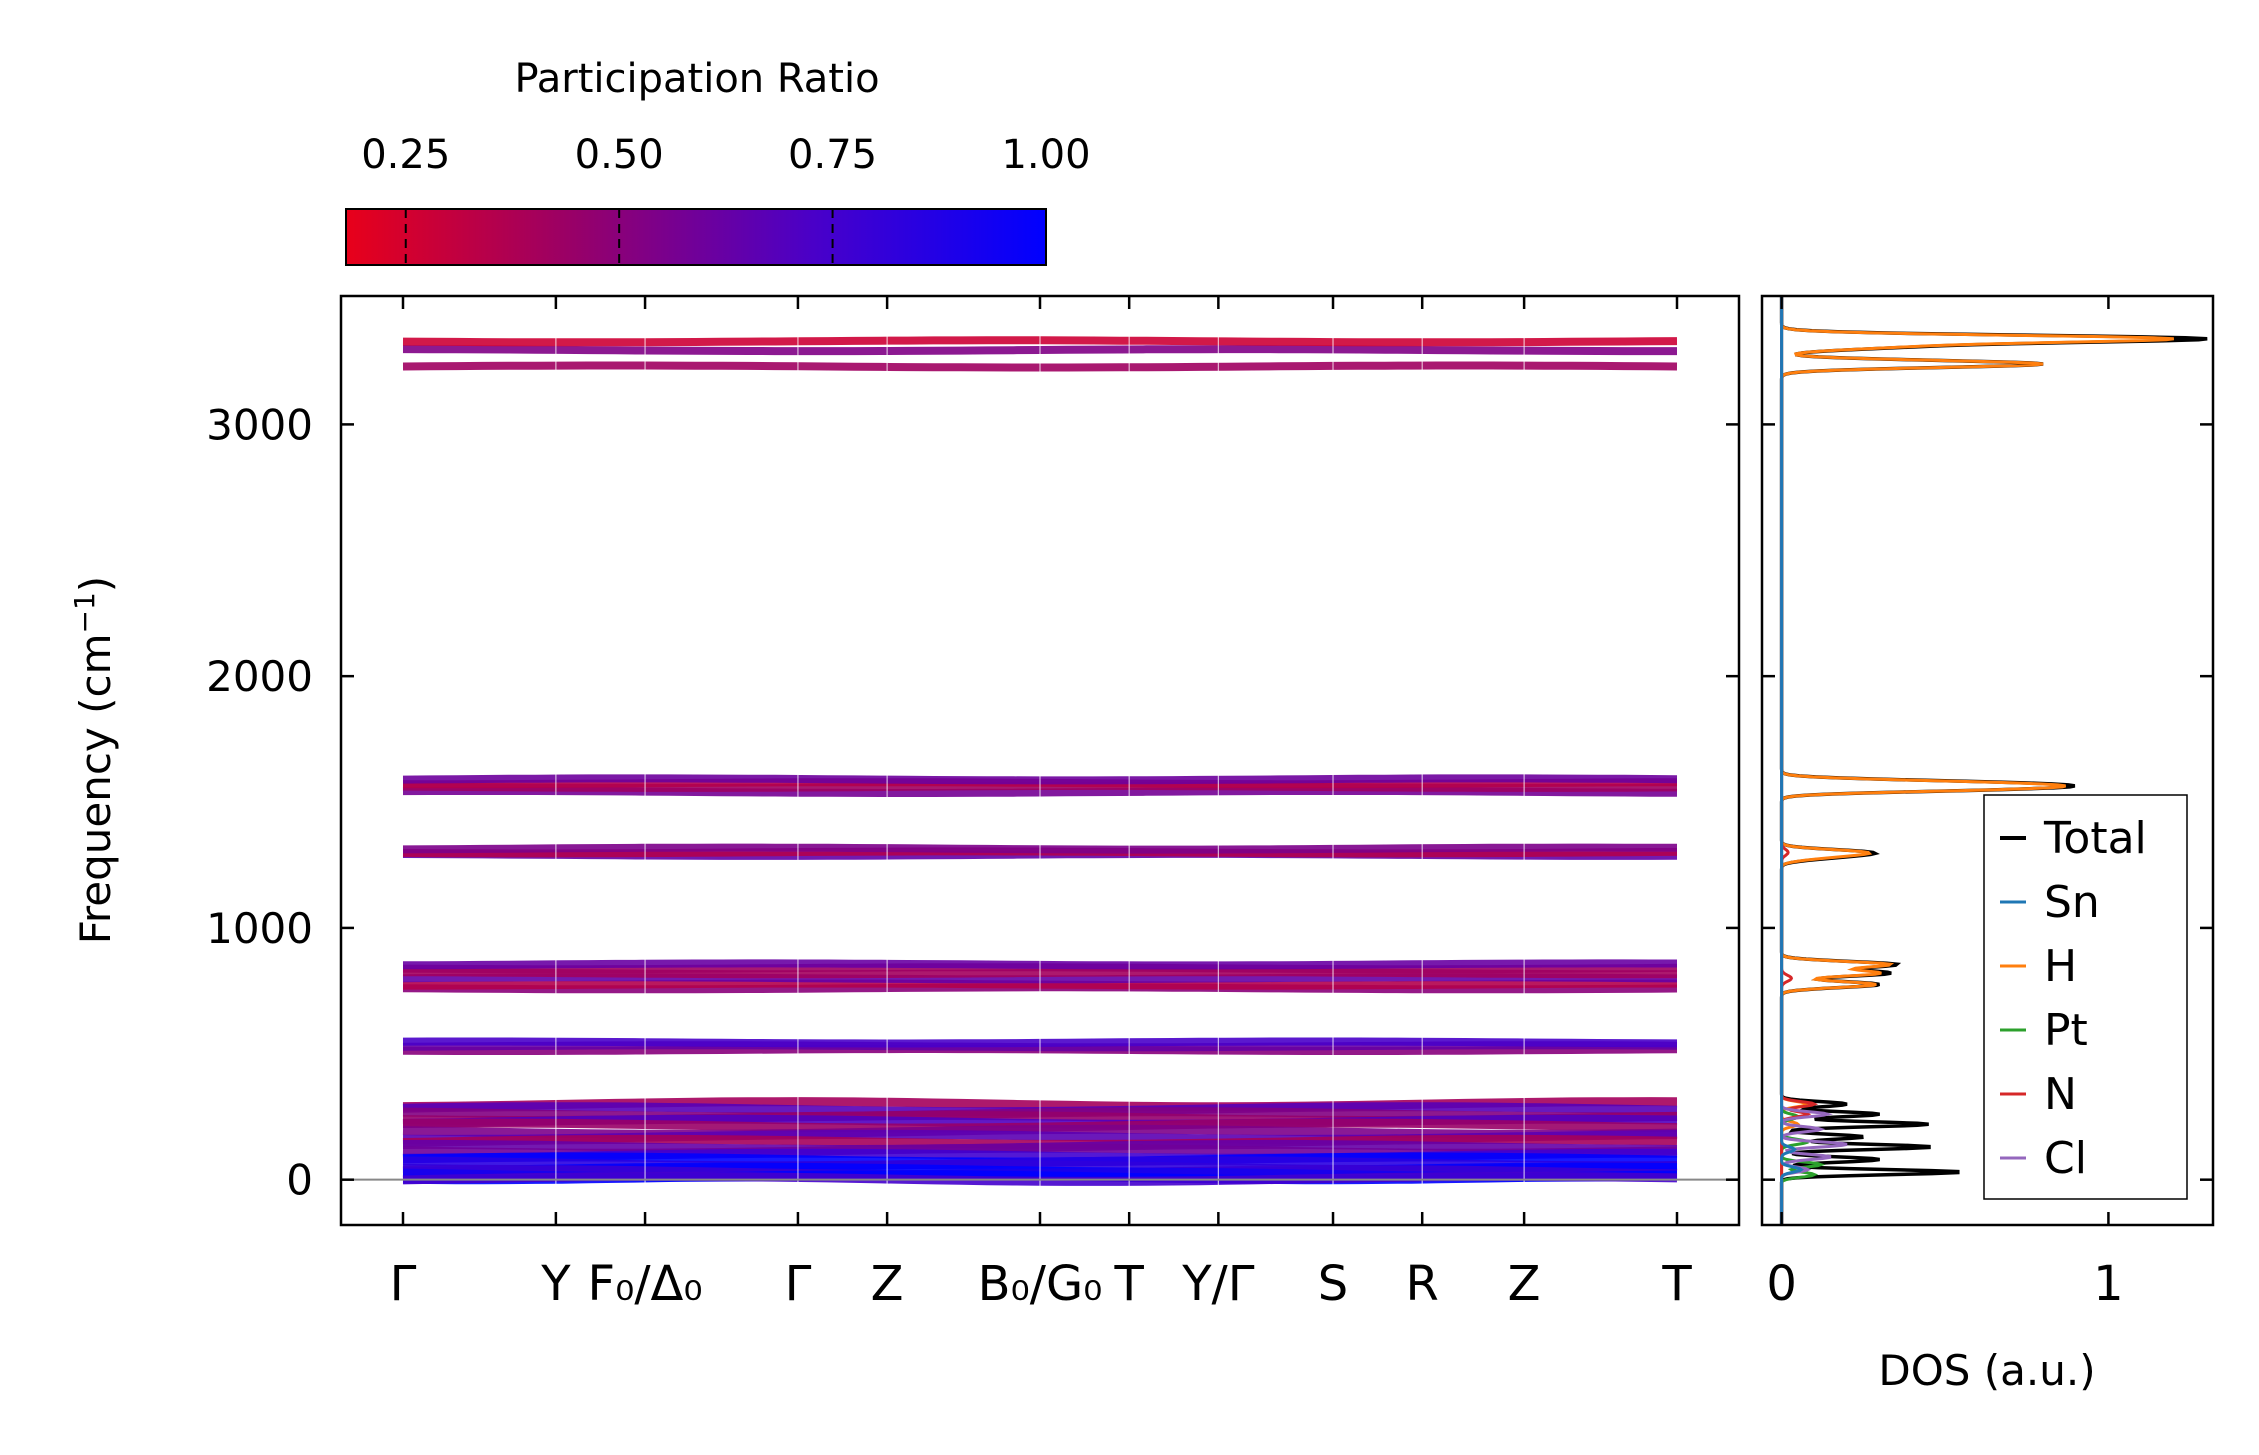 The width and height of the screenshot is (2259, 1455). What do you see at coordinates (696, 237) in the screenshot?
I see `colorbar-gradient` at bounding box center [696, 237].